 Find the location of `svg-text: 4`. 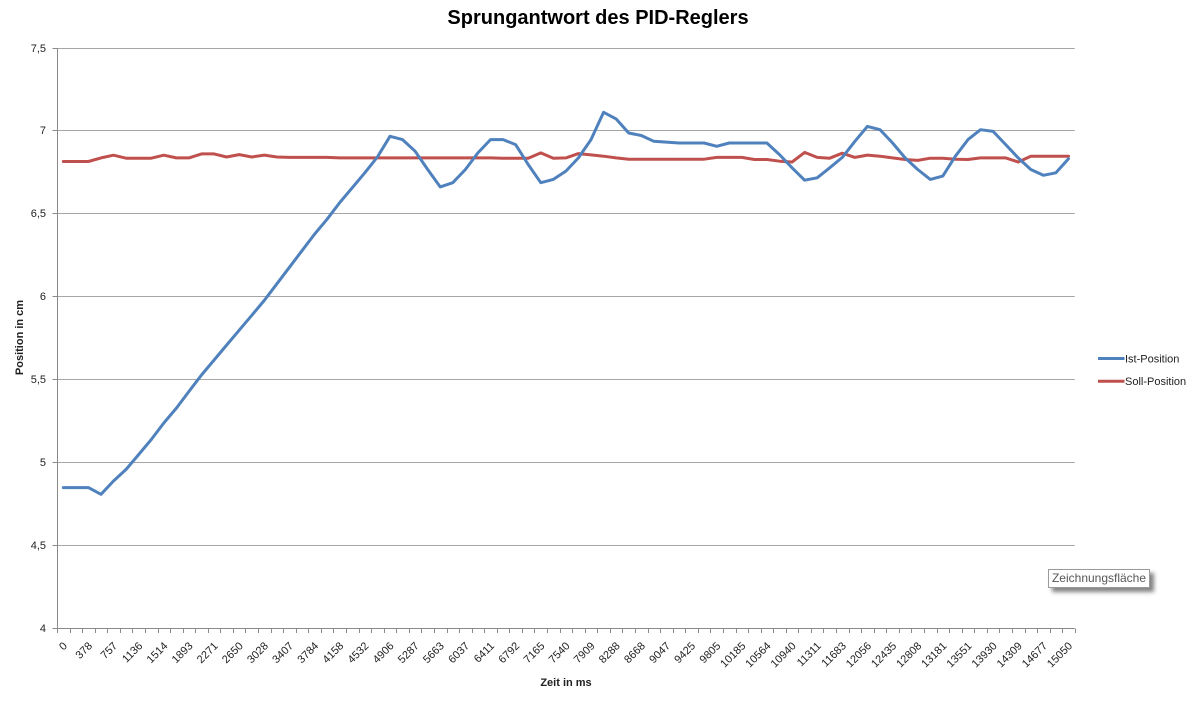

svg-text: 4 is located at coordinates (43, 629).